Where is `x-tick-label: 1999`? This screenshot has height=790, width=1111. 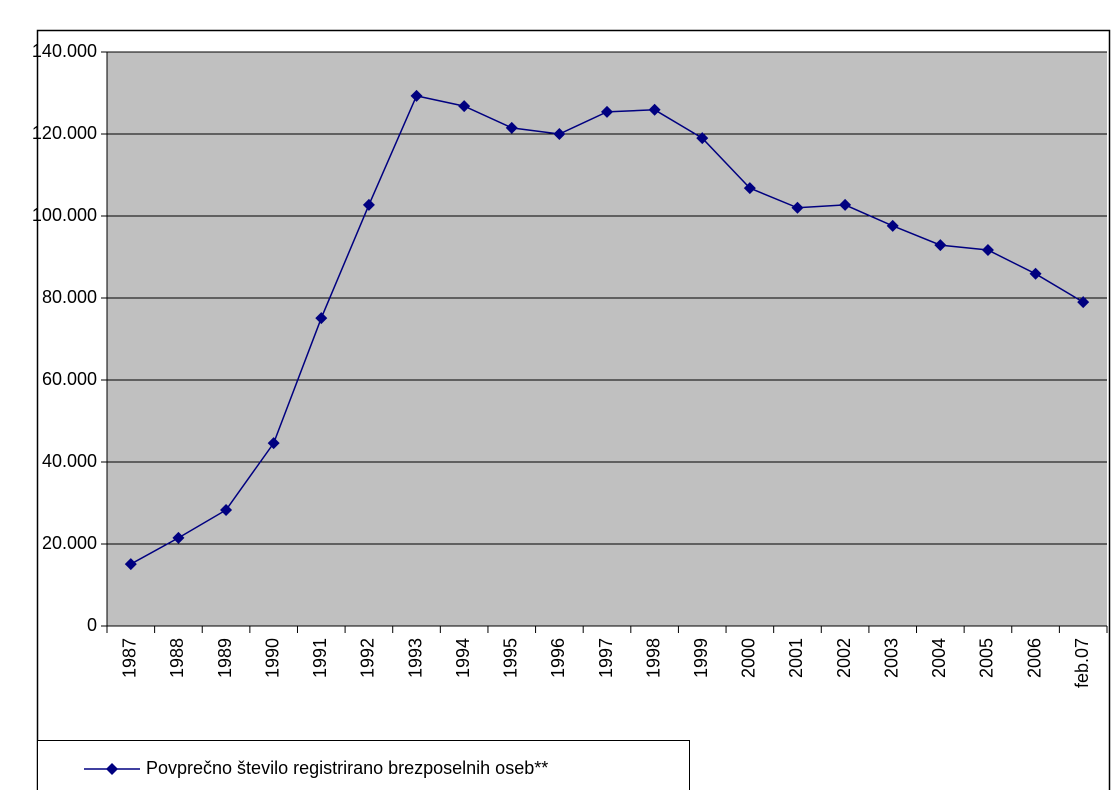
x-tick-label: 1999 is located at coordinates (701, 658).